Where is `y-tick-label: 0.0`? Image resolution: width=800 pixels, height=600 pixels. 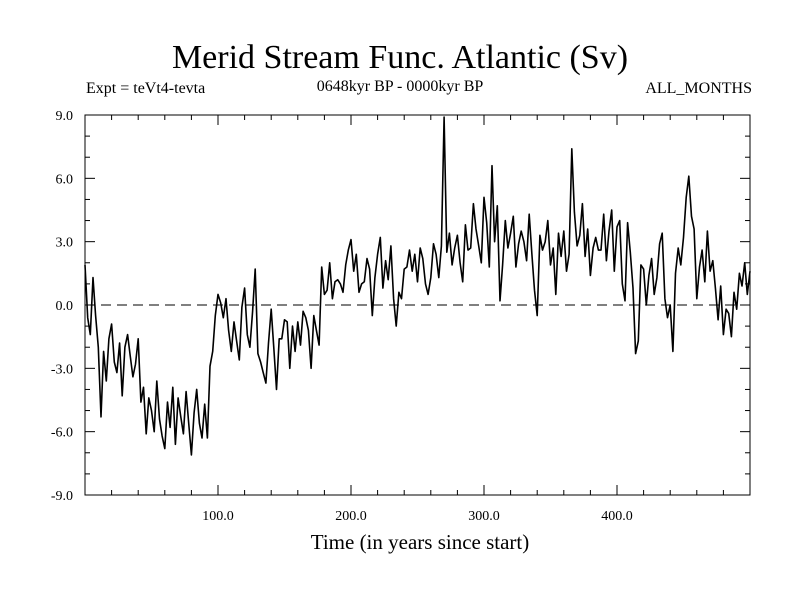
y-tick-label: 0.0 is located at coordinates (65, 306).